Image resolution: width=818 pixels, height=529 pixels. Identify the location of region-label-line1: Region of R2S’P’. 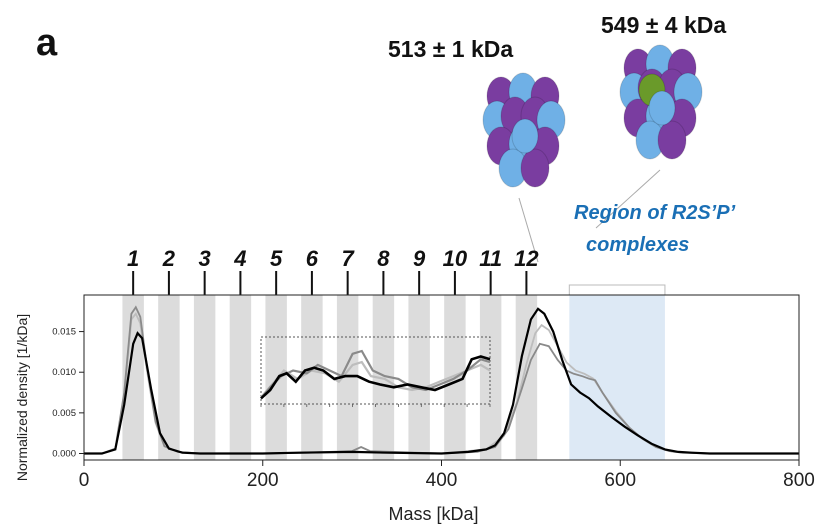
(655, 213).